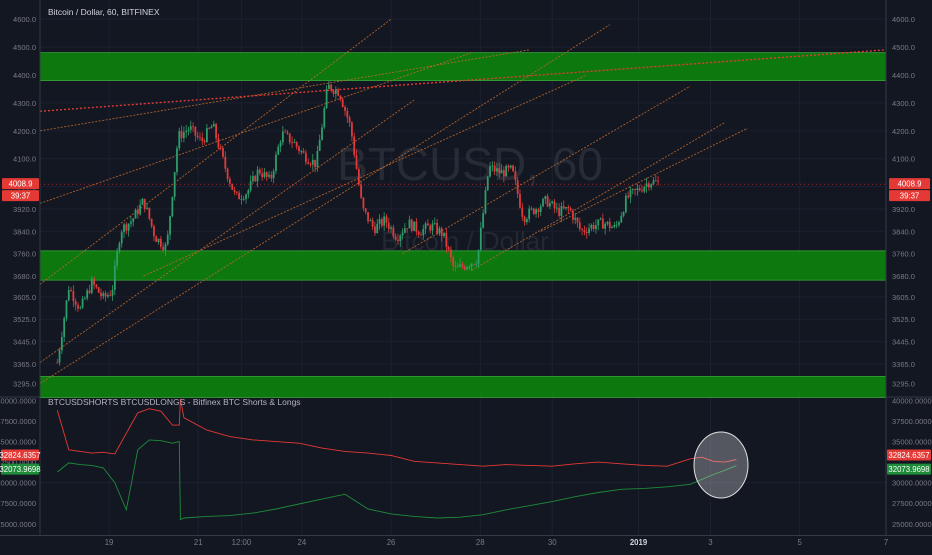  What do you see at coordinates (909, 184) in the screenshot?
I see `last-price-badge-right: 4008.9` at bounding box center [909, 184].